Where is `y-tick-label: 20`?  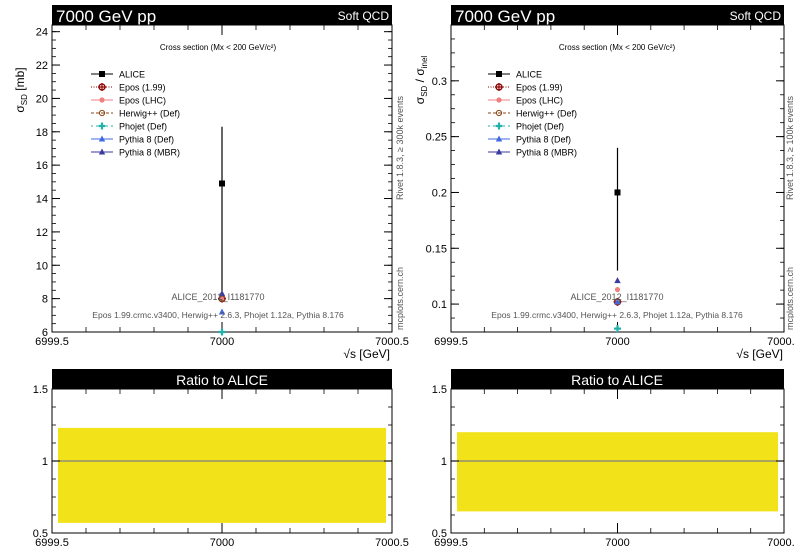
y-tick-label: 20 is located at coordinates (42, 99).